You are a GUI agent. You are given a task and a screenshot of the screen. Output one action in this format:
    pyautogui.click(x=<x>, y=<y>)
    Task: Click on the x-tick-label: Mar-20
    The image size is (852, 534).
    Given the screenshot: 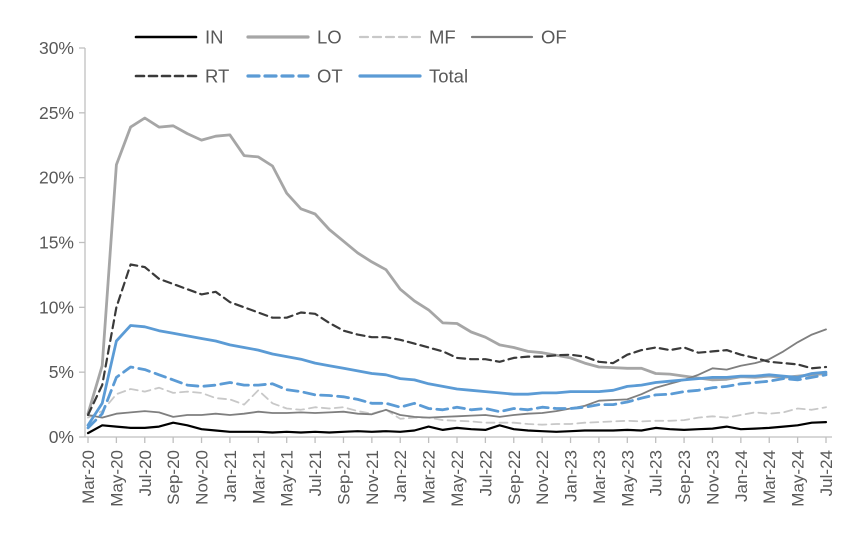 What is the action you would take?
    pyautogui.click(x=88, y=477)
    